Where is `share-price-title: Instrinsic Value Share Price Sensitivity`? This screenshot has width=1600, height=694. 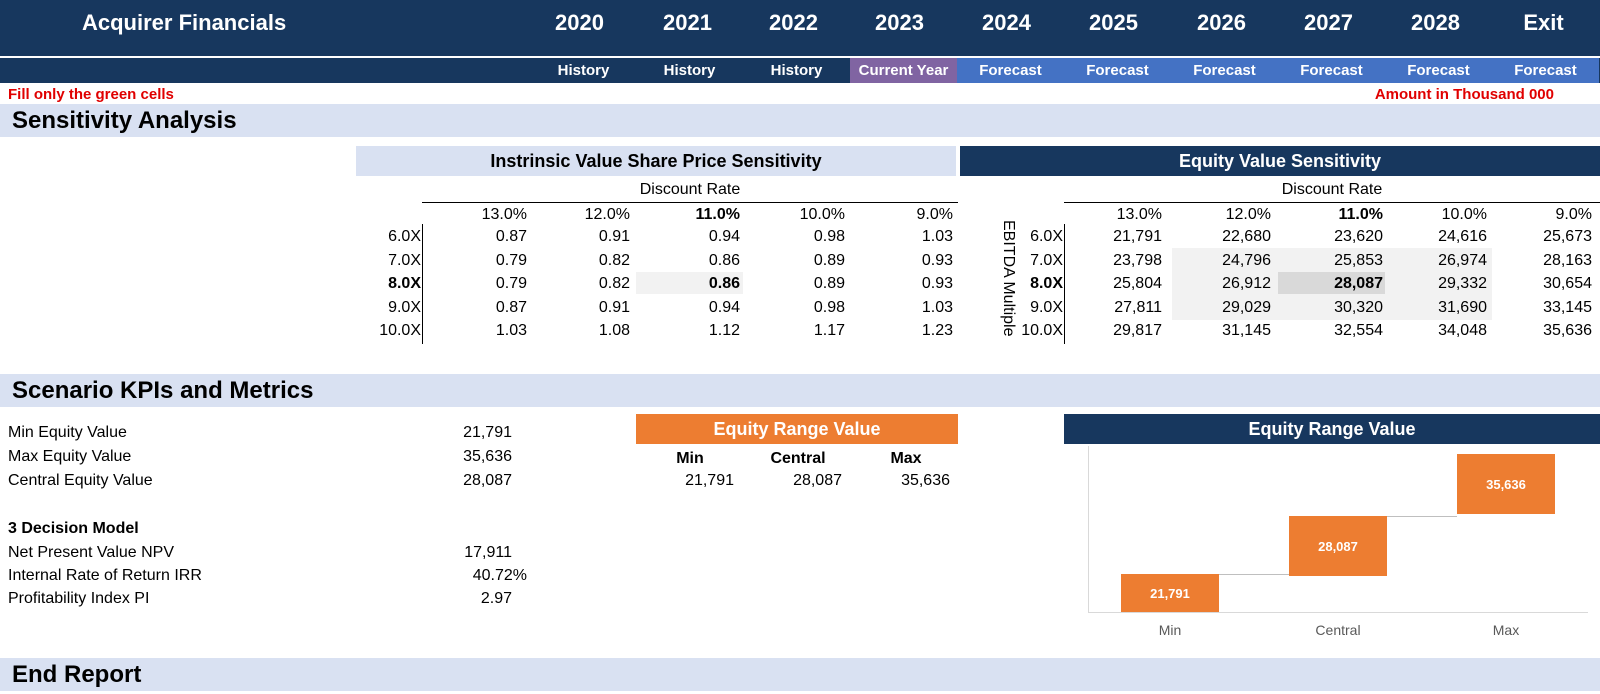 share-price-title: Instrinsic Value Share Price Sensitivity is located at coordinates (656, 161).